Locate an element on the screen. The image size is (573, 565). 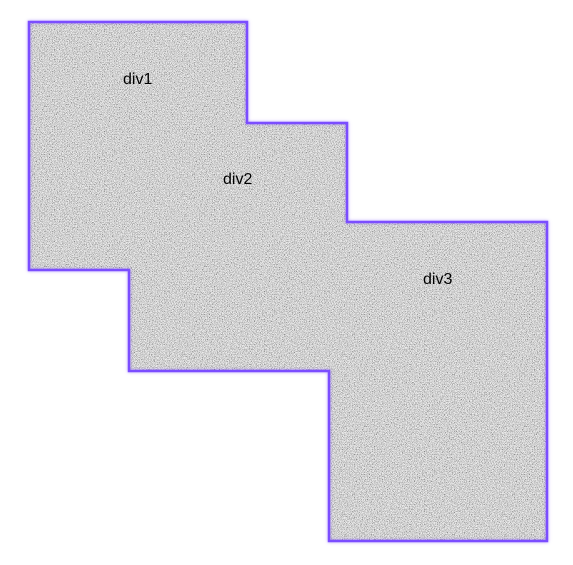
div1-label: div1 is located at coordinates (138, 79).